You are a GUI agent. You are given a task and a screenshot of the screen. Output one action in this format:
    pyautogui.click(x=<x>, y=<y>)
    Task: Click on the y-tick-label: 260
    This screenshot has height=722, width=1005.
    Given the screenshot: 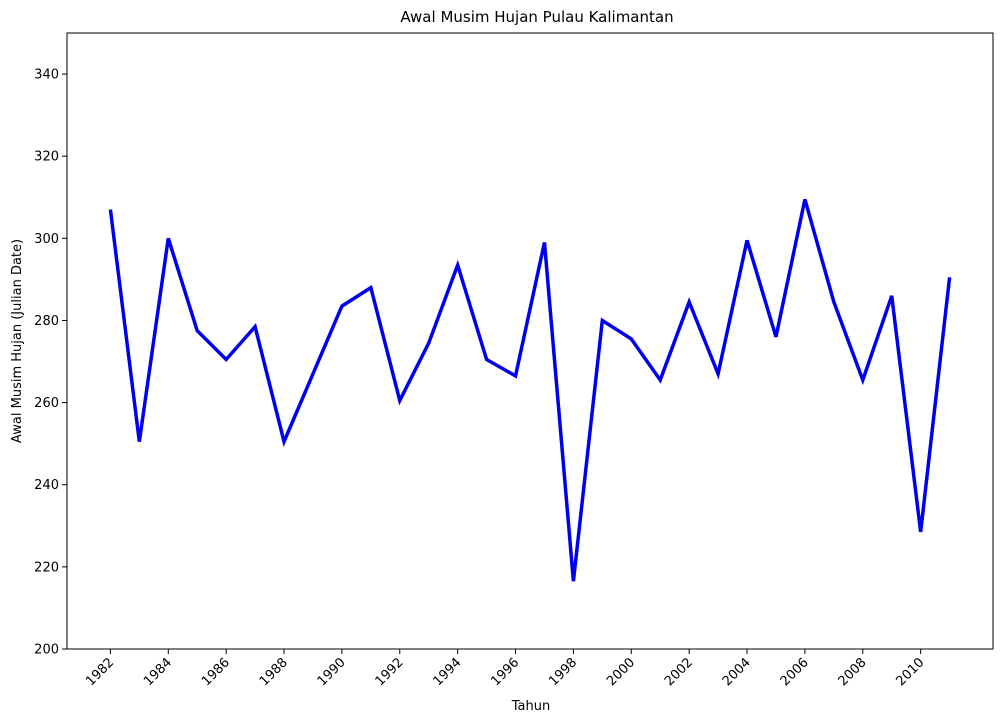 What is the action you would take?
    pyautogui.click(x=46, y=403)
    